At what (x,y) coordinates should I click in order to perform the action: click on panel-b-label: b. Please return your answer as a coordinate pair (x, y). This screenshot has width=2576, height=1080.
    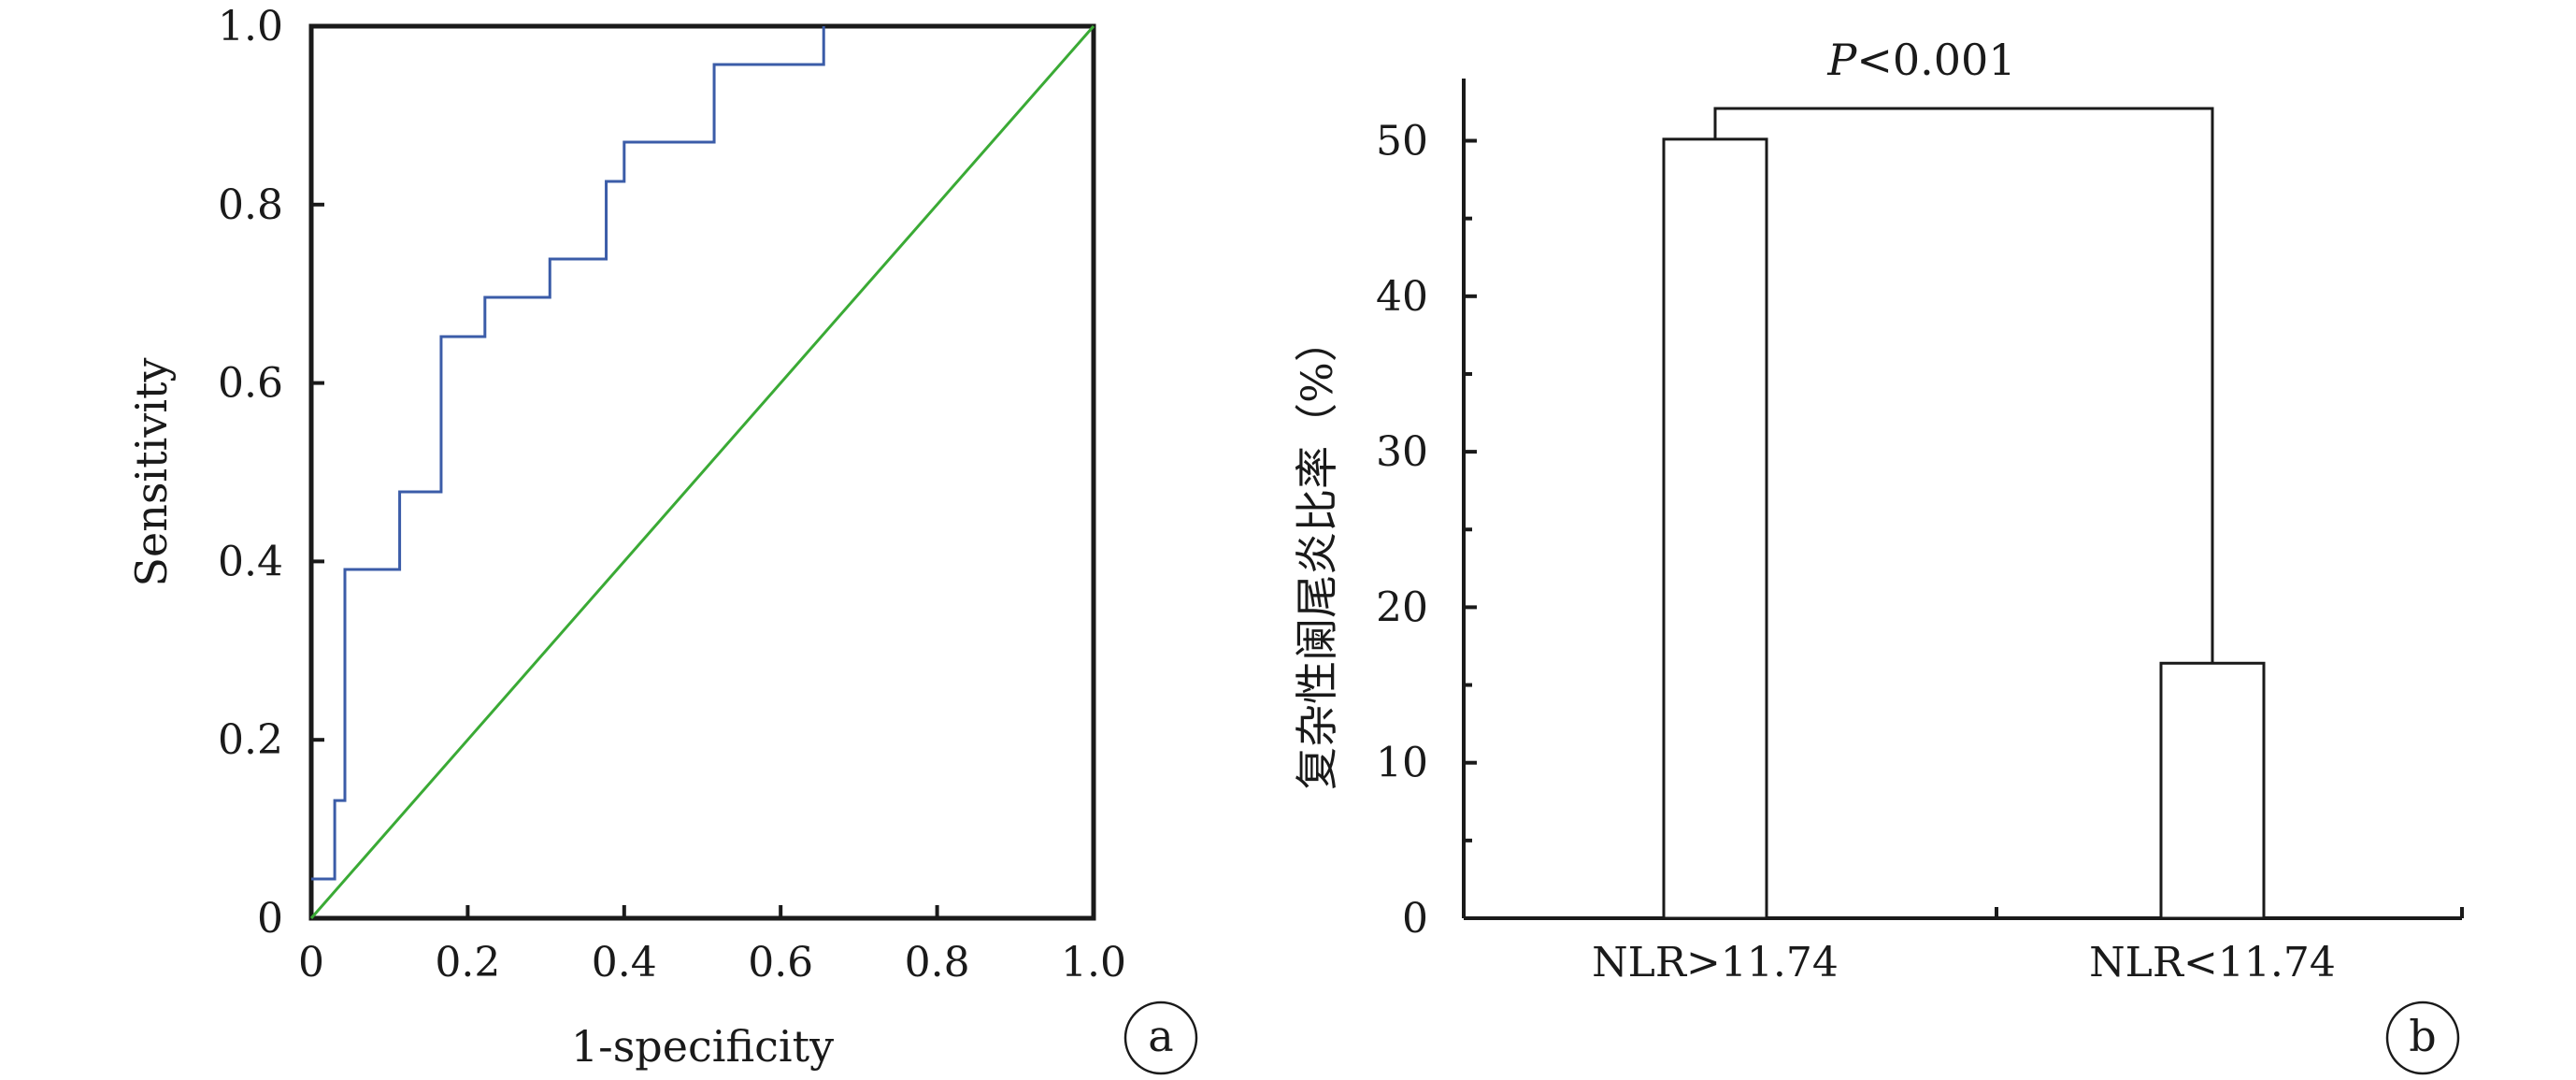
    Looking at the image, I should click on (2422, 1036).